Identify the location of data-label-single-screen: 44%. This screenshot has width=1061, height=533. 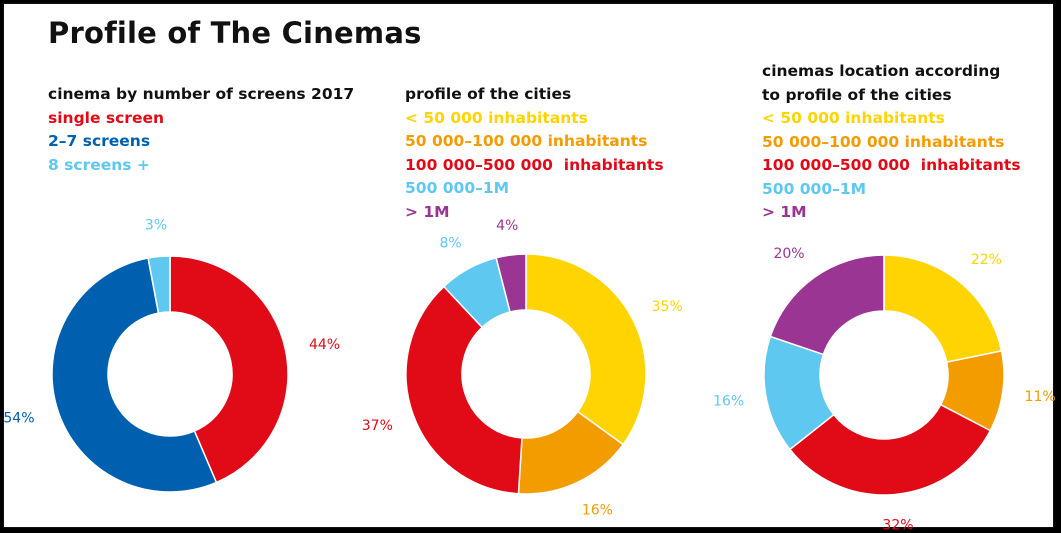
(324, 345).